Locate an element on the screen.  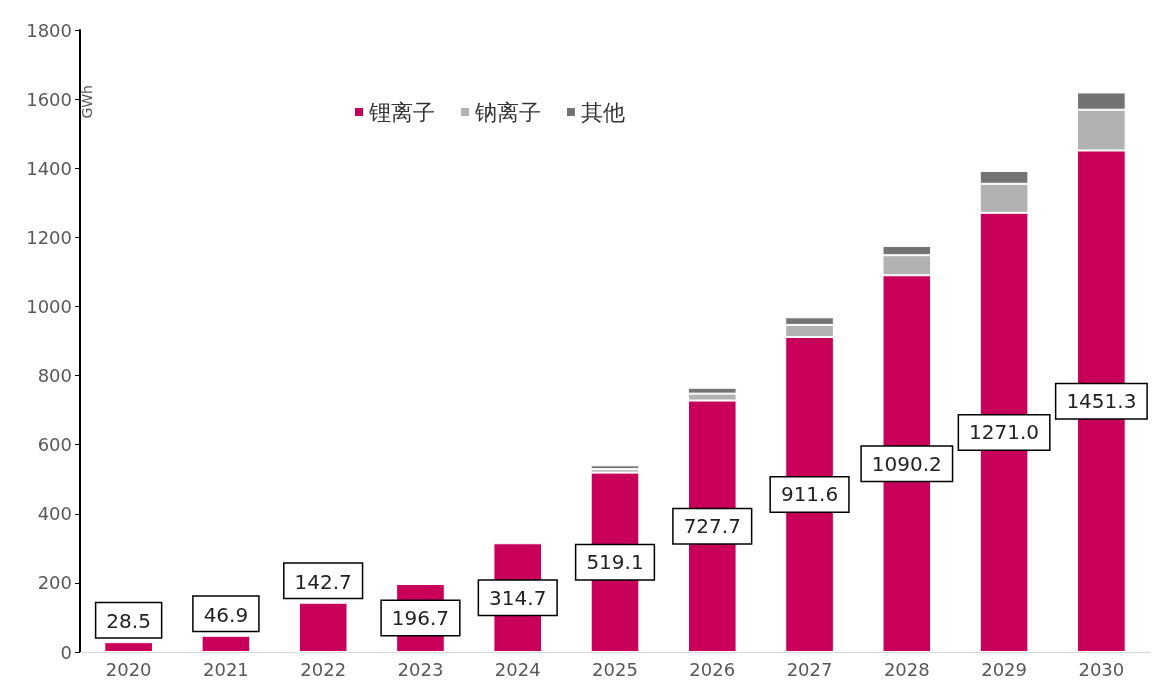
data-label: 1090.2 is located at coordinates (906, 463).